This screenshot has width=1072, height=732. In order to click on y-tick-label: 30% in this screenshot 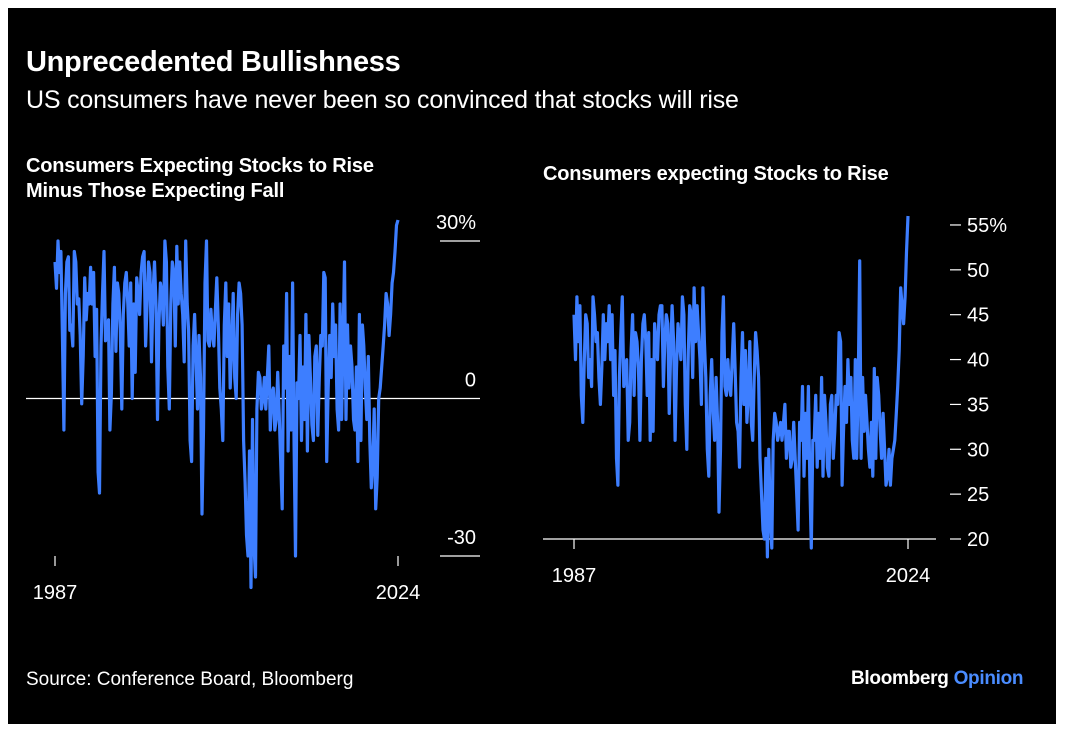, I will do `click(456, 223)`.